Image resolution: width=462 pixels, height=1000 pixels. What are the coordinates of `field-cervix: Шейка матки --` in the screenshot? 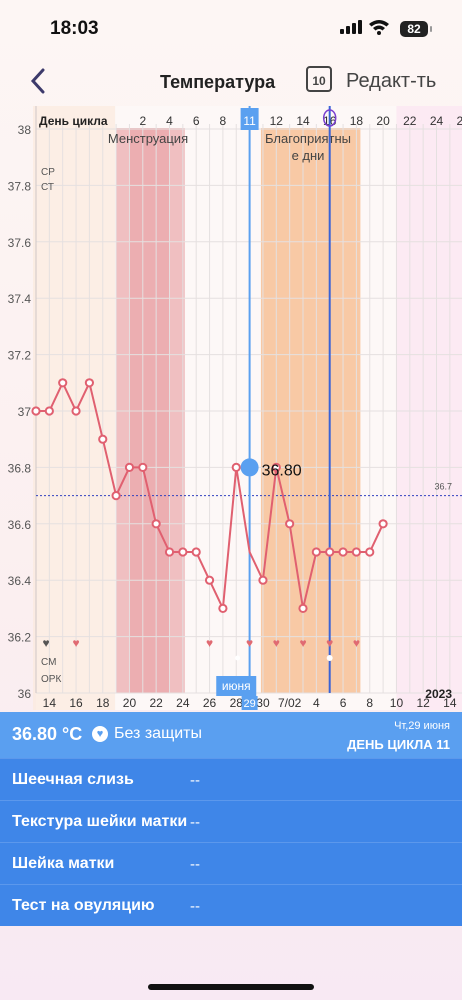 It's located at (231, 863).